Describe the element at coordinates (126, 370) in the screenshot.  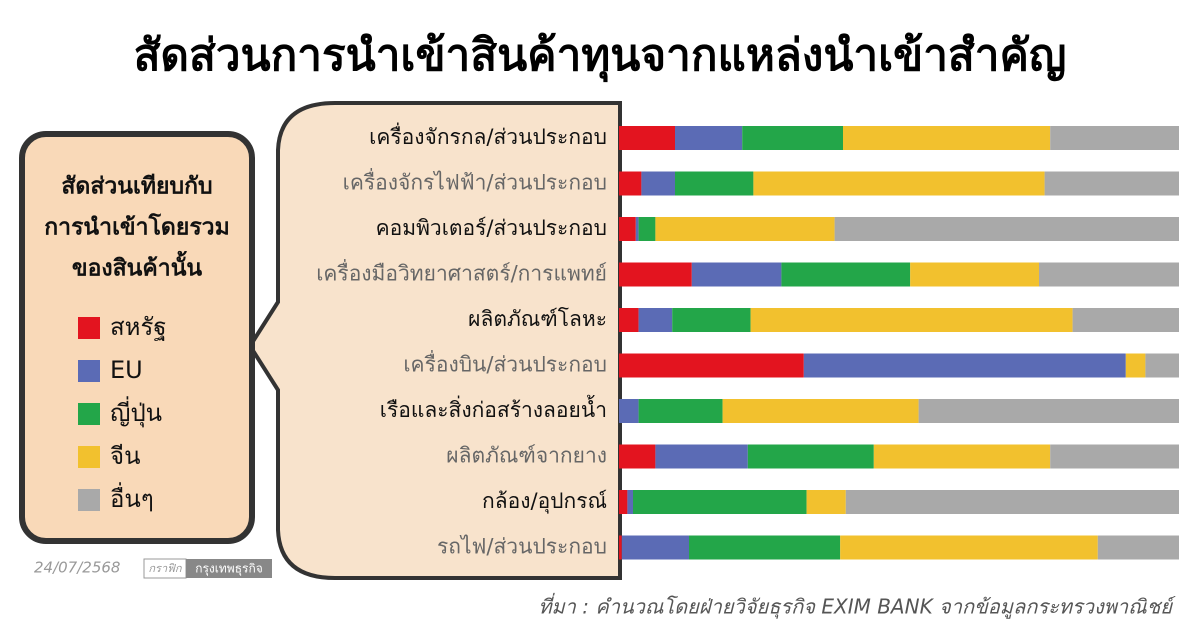
I see `legend-label: EU` at that location.